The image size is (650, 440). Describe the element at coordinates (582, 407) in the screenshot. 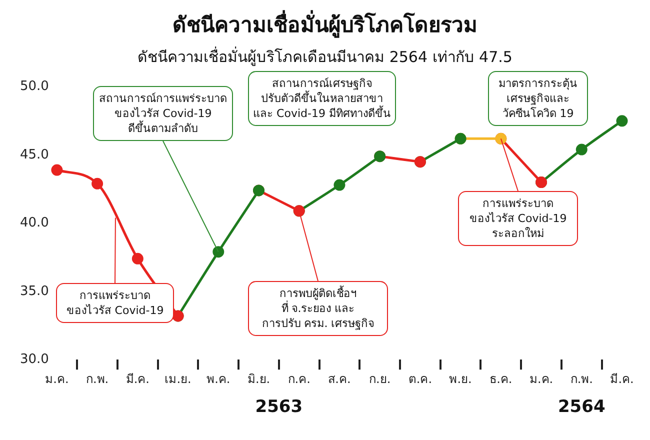

I see `text: 2564` at that location.